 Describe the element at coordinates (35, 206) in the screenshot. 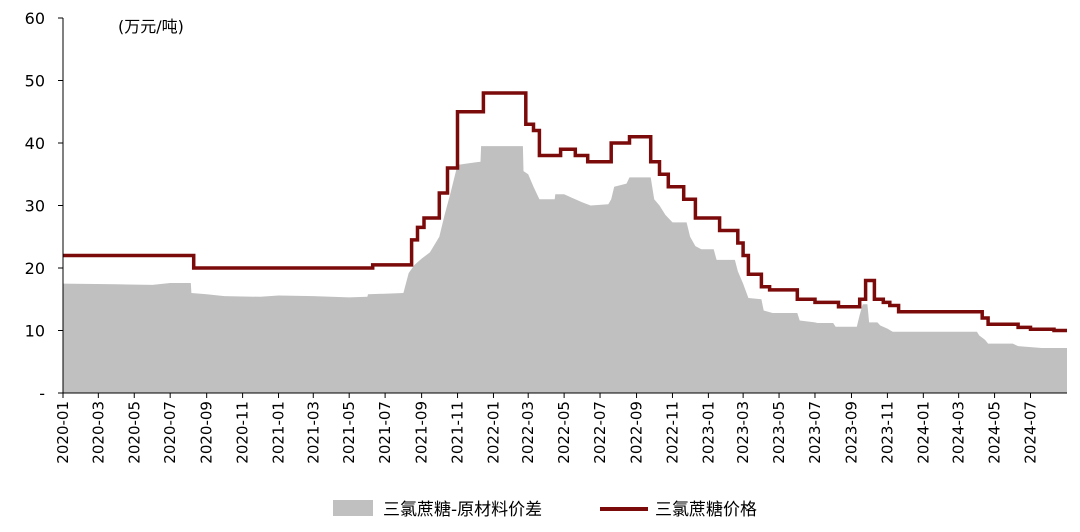

I see `y-tick-label: 30` at that location.